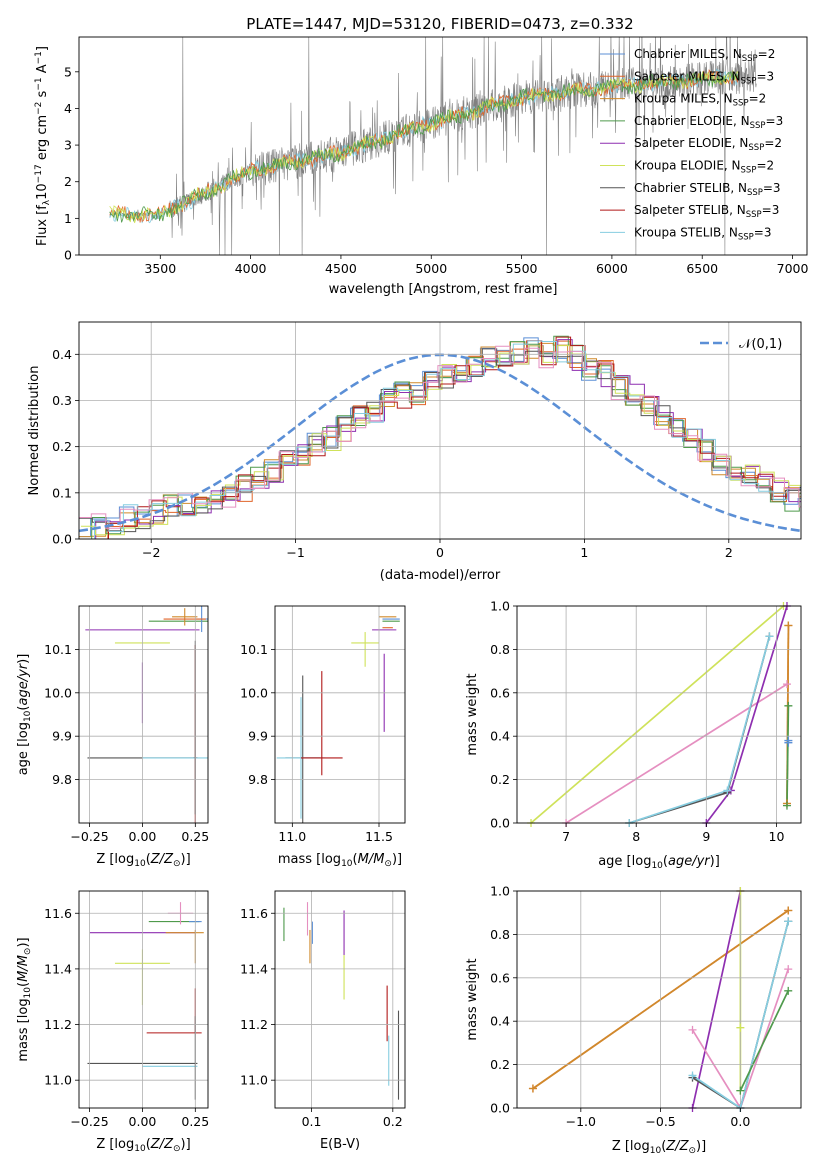  Describe the element at coordinates (309, 859) in the screenshot. I see `label-part: mass [log` at that location.